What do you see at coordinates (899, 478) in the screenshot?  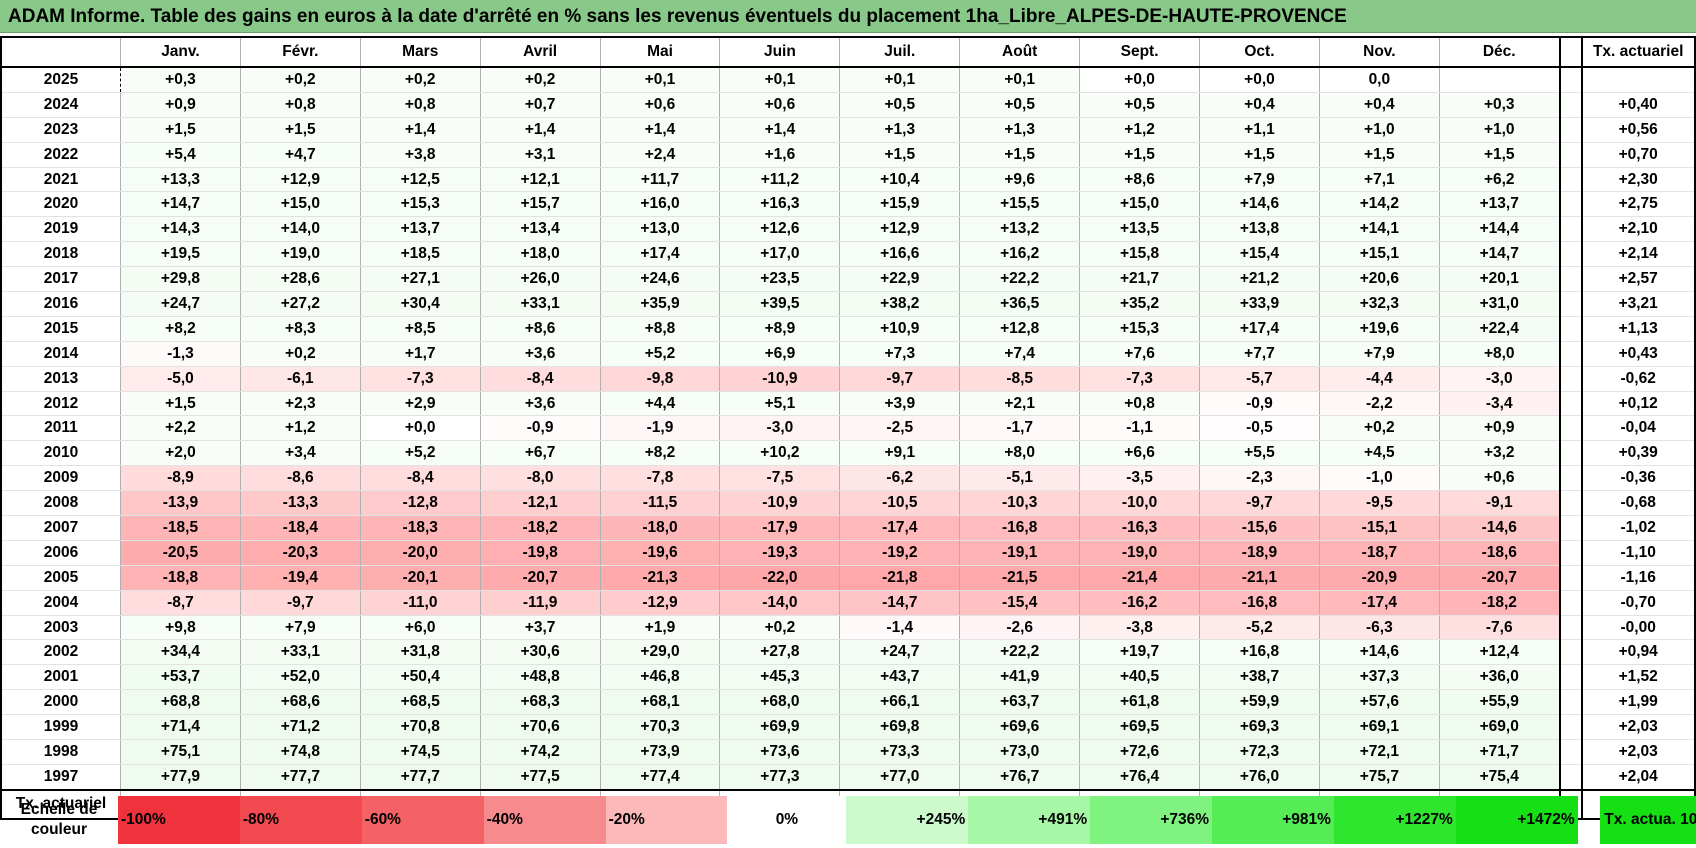 I see `value-cell: -6,2` at bounding box center [899, 478].